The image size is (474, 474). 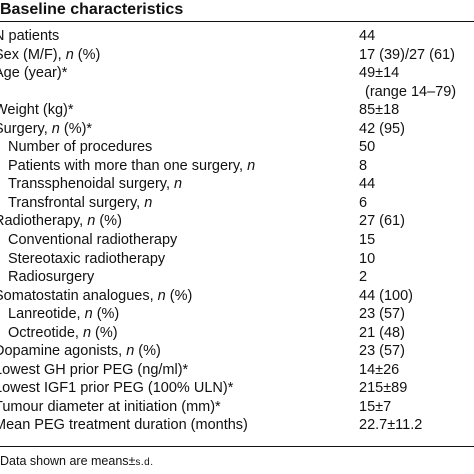 I want to click on row-label-text: Age (year)*, so click(x=34, y=73).